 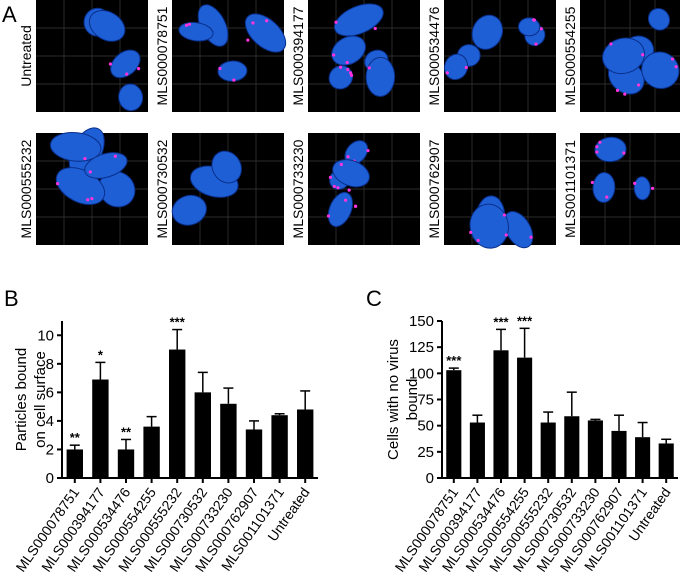 What do you see at coordinates (298, 188) in the screenshot?
I see `image-label: MLS000733230` at bounding box center [298, 188].